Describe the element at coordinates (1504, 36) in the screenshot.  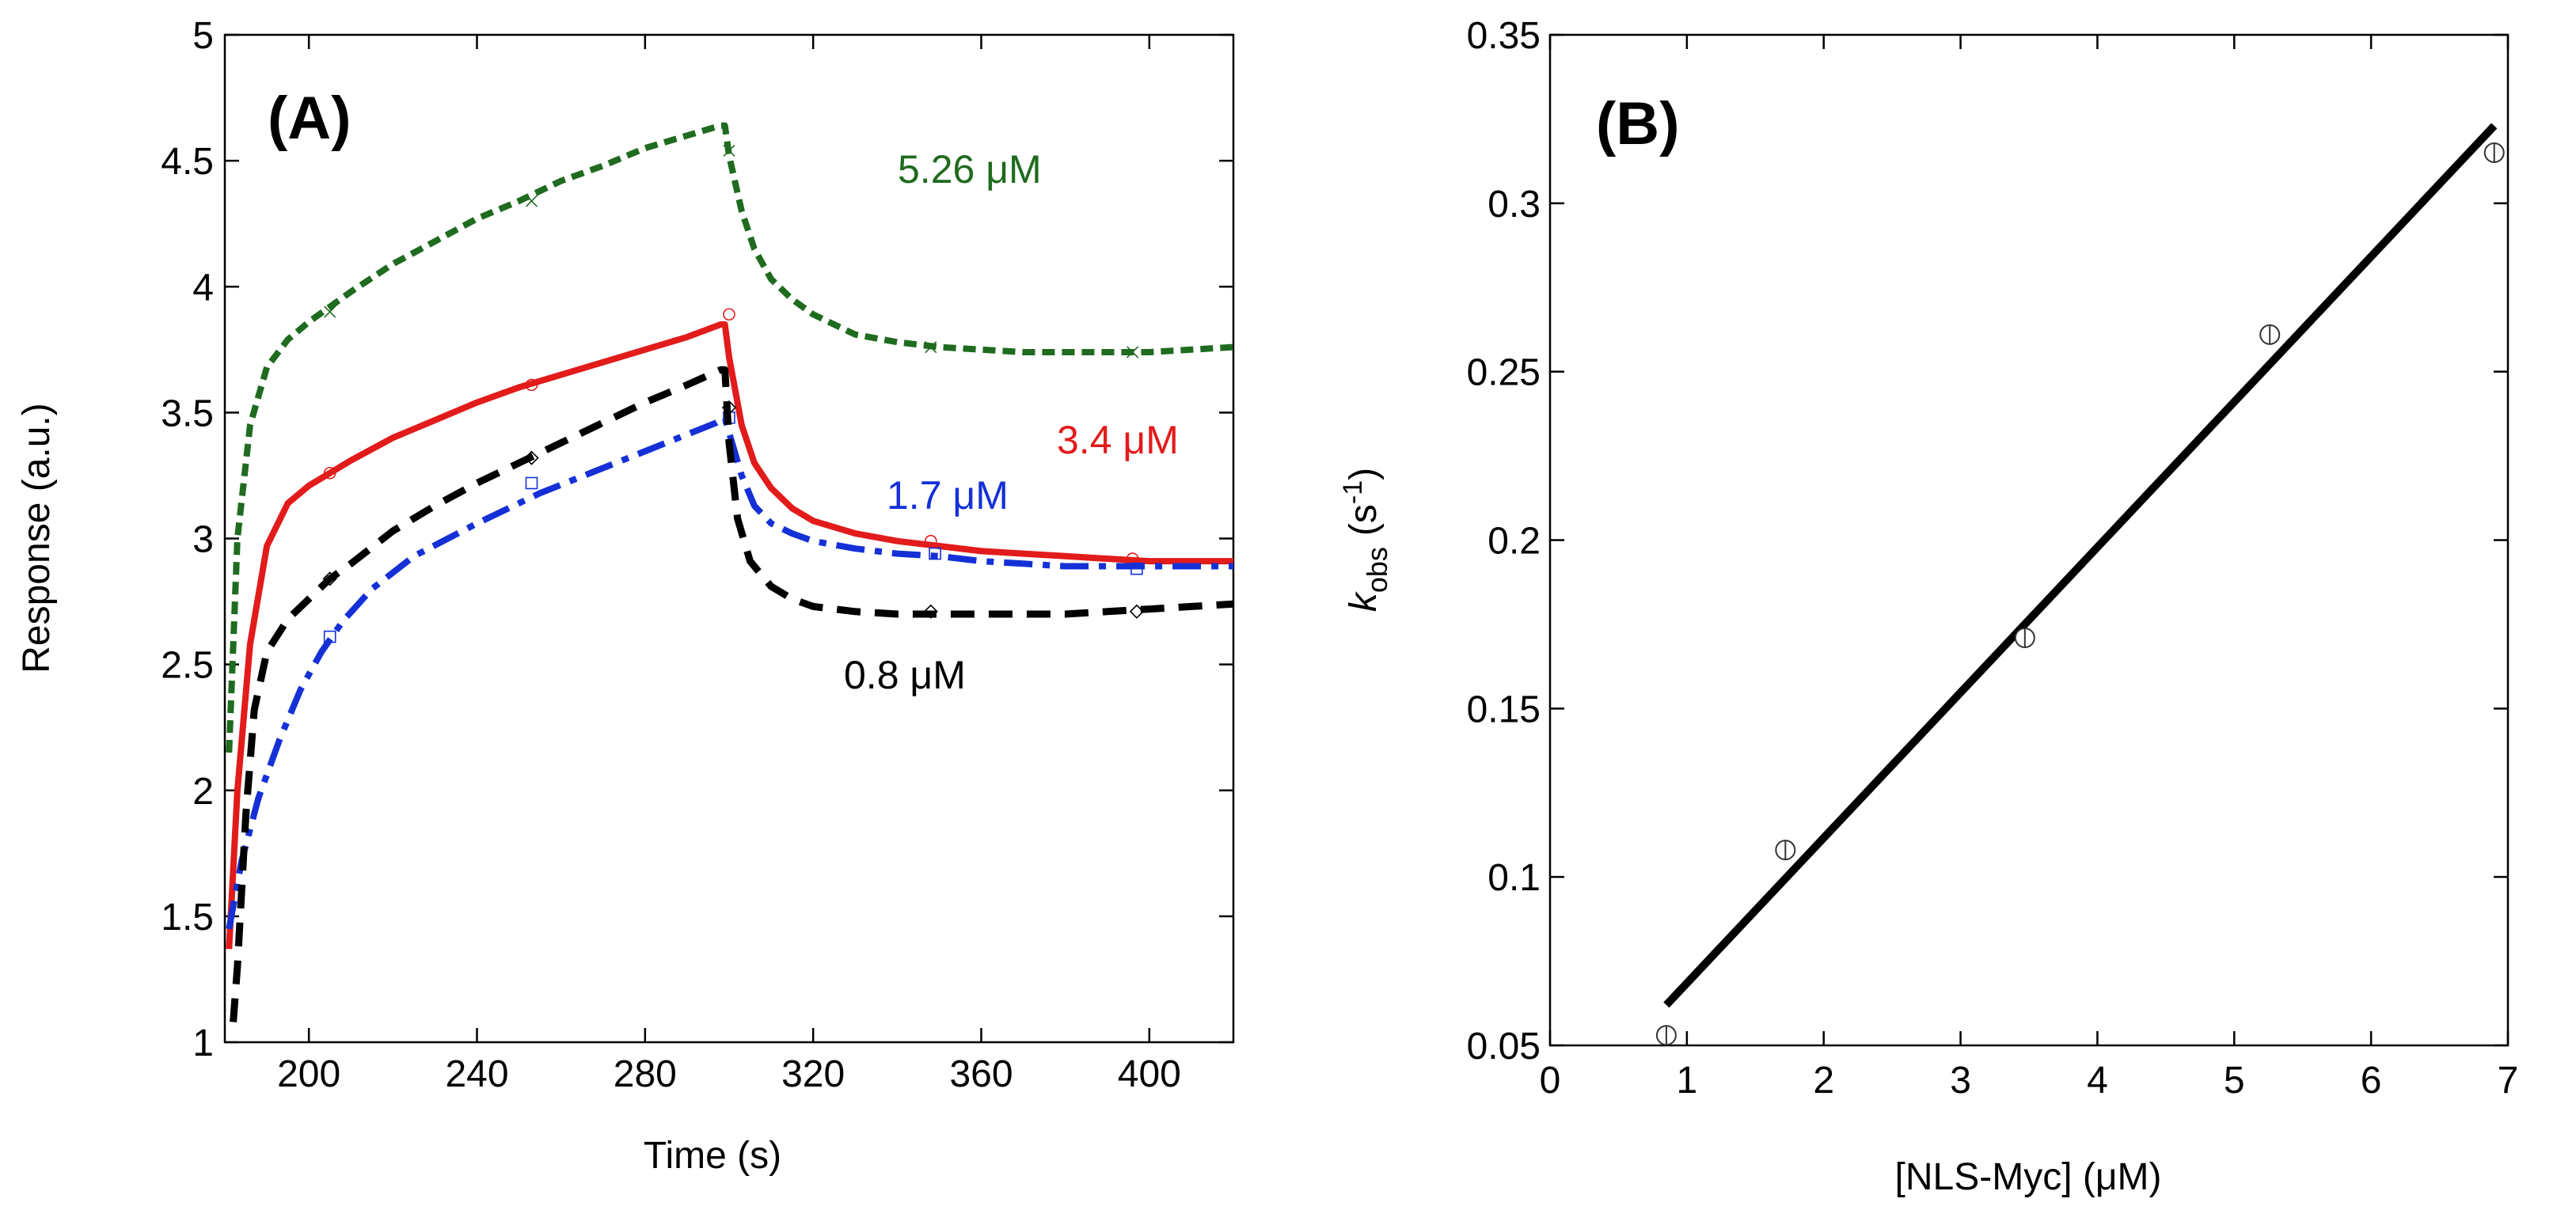
I see `panel-b-y-tick-label: 0.35` at that location.